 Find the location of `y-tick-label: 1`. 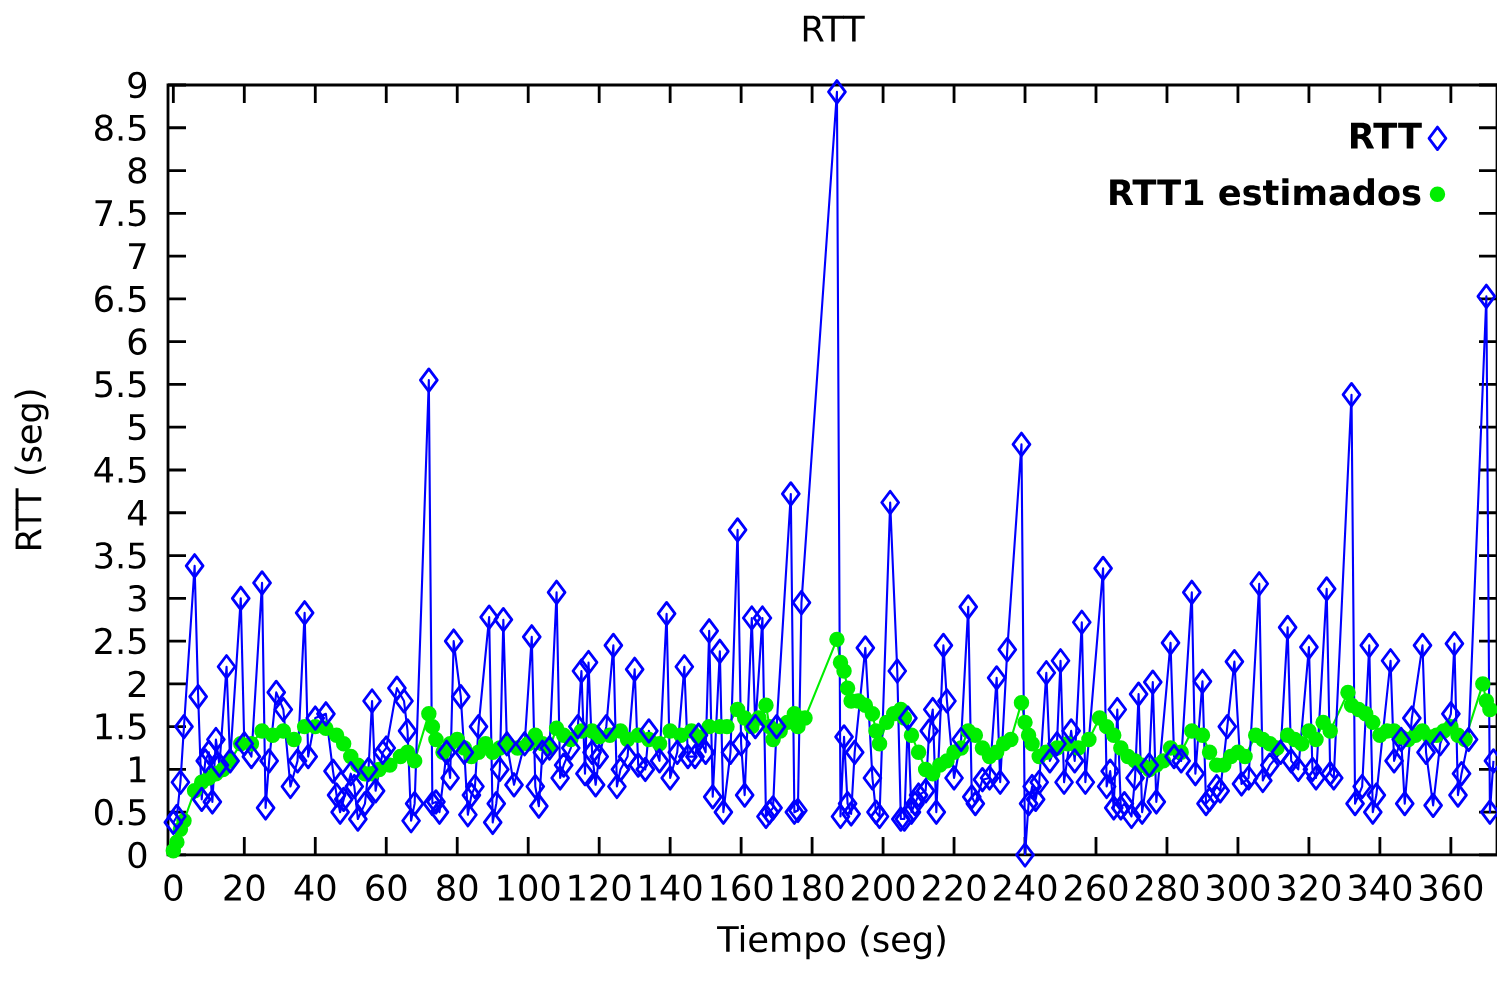

y-tick-label: 1 is located at coordinates (138, 769).